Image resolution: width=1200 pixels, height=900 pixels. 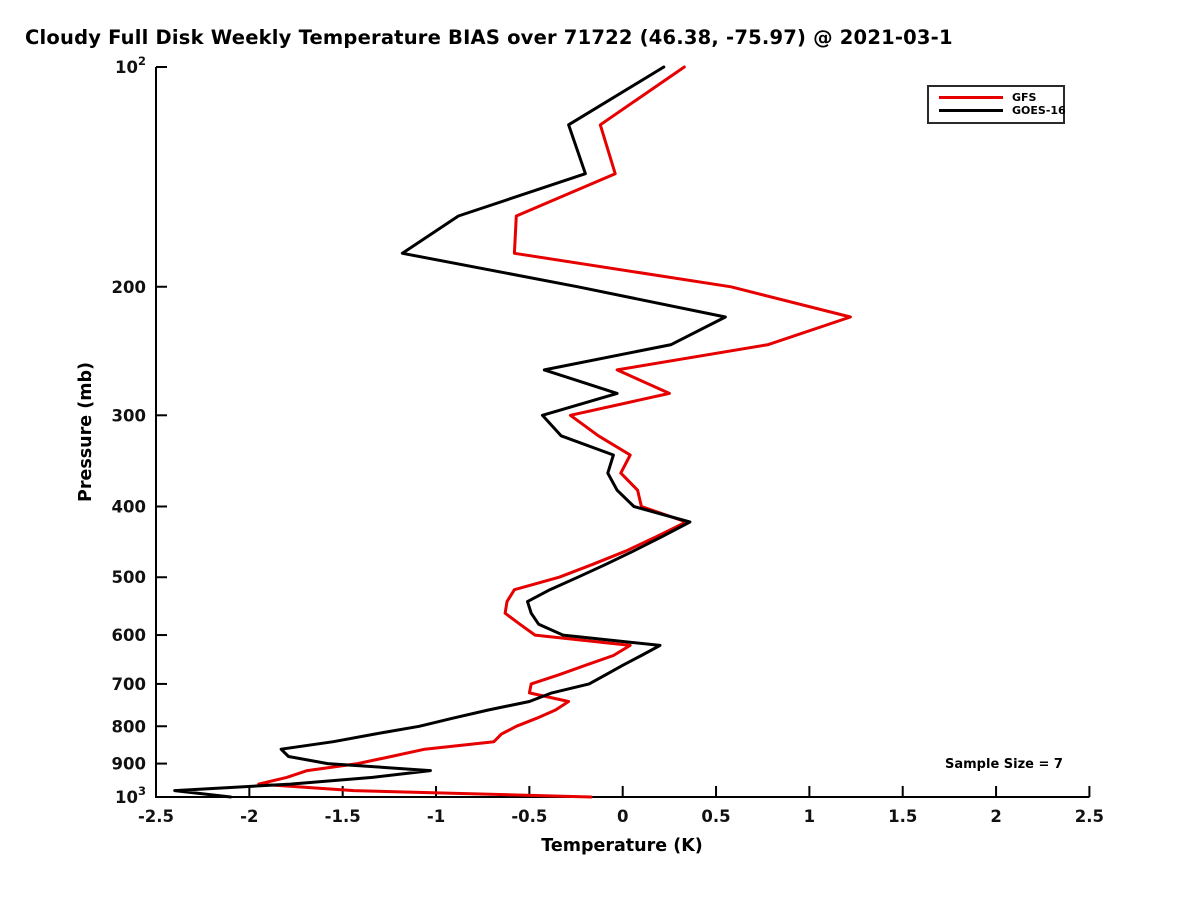 I want to click on y-tick-label: 800, so click(x=129, y=726).